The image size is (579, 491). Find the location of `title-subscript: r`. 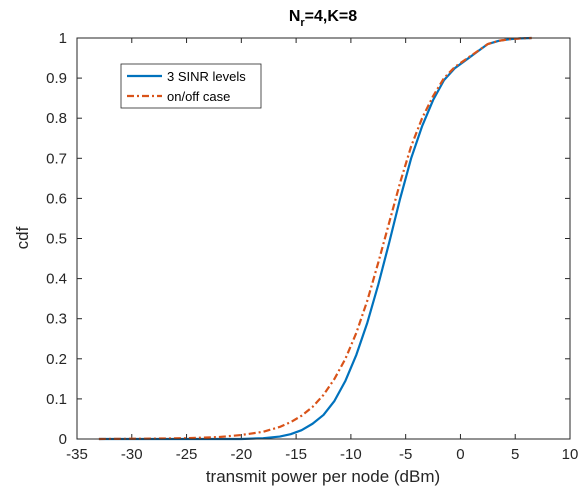

title-subscript: r is located at coordinates (302, 23).